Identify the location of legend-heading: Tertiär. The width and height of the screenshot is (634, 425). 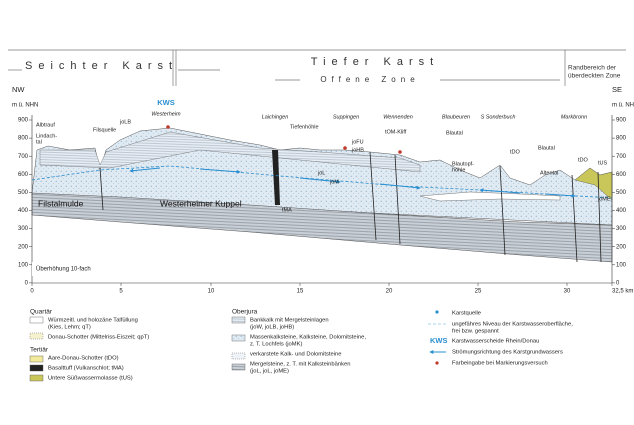
(39, 350).